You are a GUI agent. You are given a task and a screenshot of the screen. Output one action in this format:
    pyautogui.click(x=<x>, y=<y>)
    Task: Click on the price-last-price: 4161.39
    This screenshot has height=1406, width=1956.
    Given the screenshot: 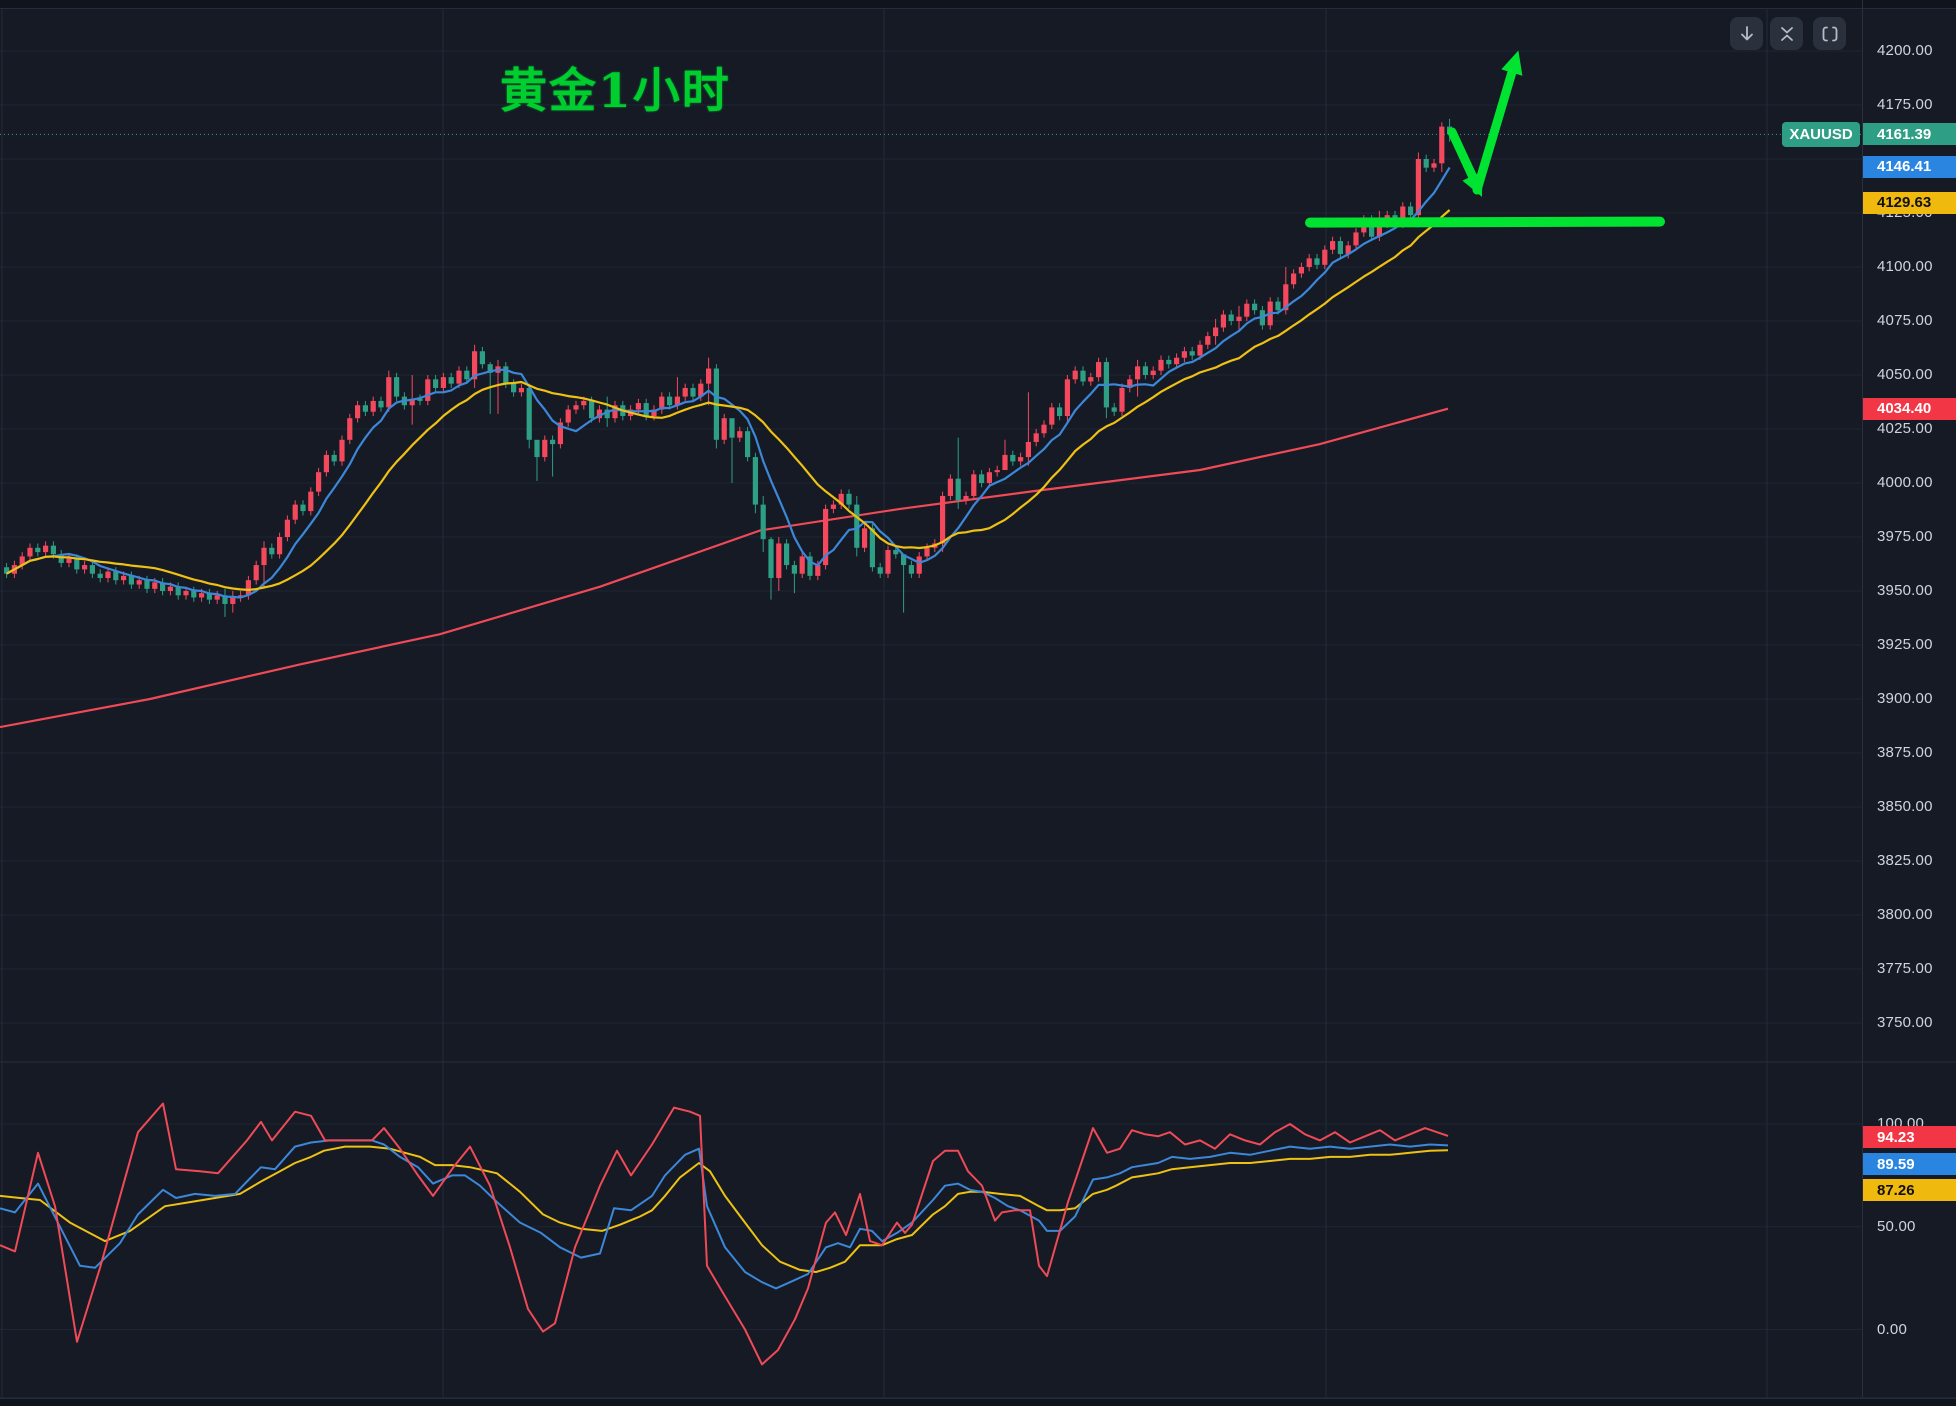 What is the action you would take?
    pyautogui.click(x=1909, y=134)
    